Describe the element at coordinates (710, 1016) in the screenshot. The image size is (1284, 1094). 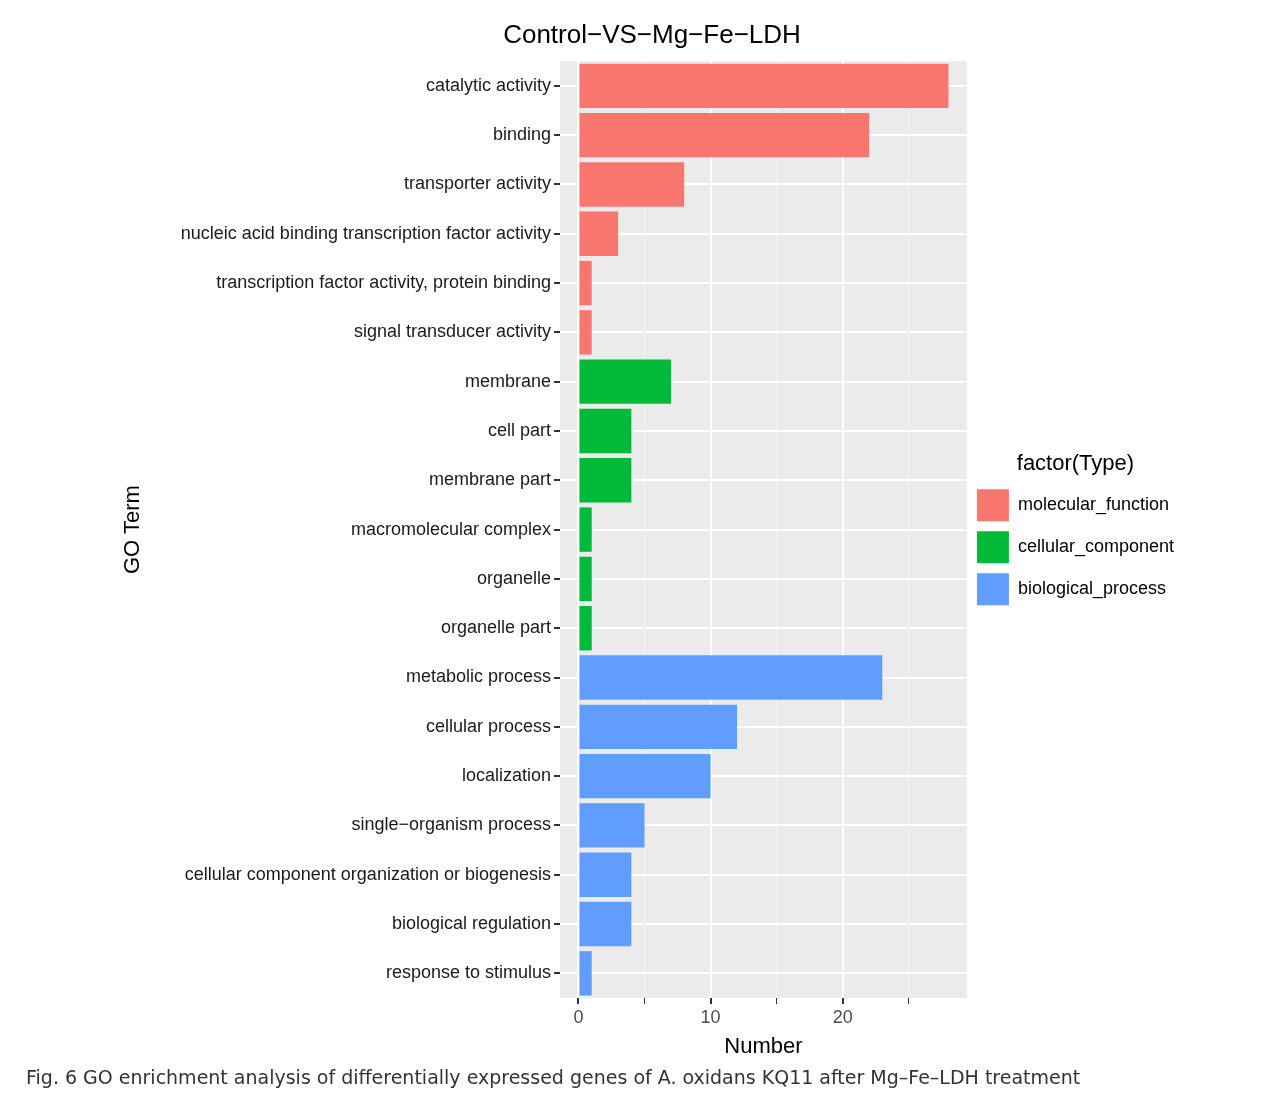
I see `x-tick-label: 10` at that location.